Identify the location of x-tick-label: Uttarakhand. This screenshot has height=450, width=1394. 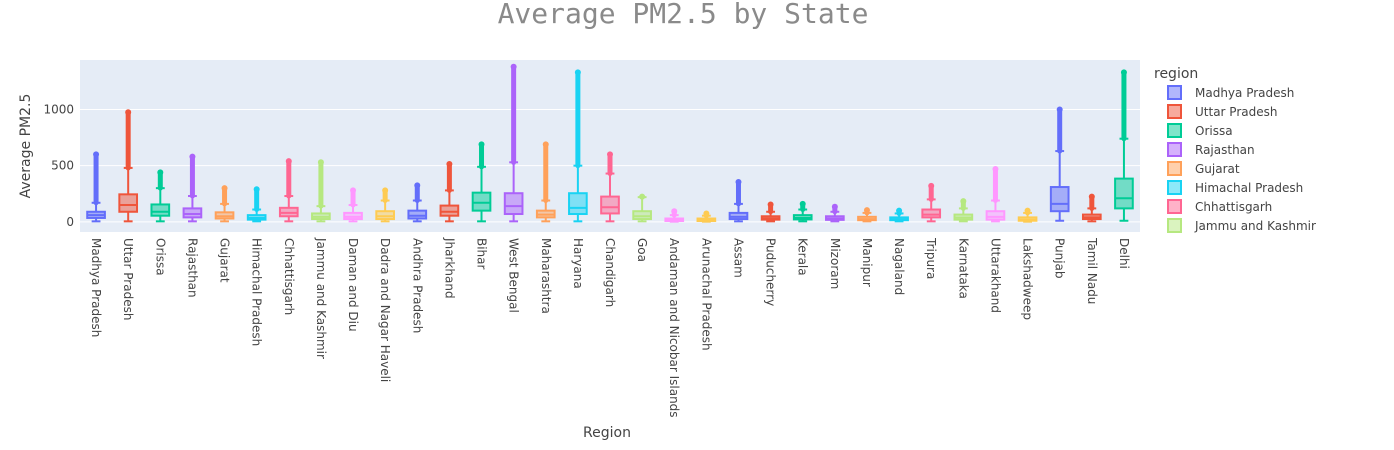
(995, 275).